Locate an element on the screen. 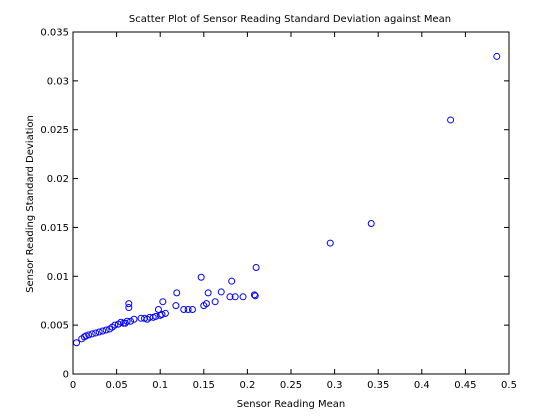  y-axis-label: Sensor Reading Standard Deviation is located at coordinates (30, 204).